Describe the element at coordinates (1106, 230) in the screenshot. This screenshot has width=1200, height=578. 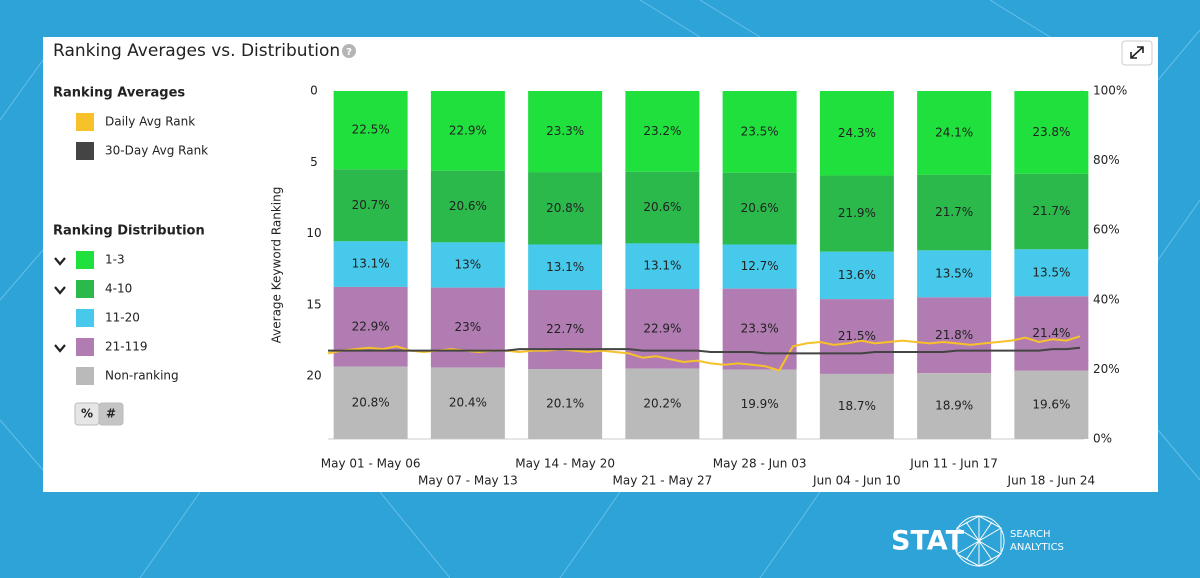
I see `y2-tick-label: 60%` at that location.